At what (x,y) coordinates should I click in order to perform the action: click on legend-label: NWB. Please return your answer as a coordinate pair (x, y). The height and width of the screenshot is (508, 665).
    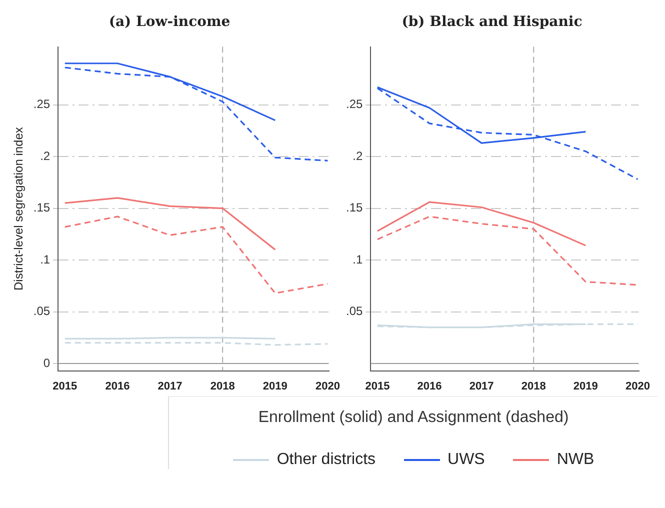
    Looking at the image, I should click on (575, 460).